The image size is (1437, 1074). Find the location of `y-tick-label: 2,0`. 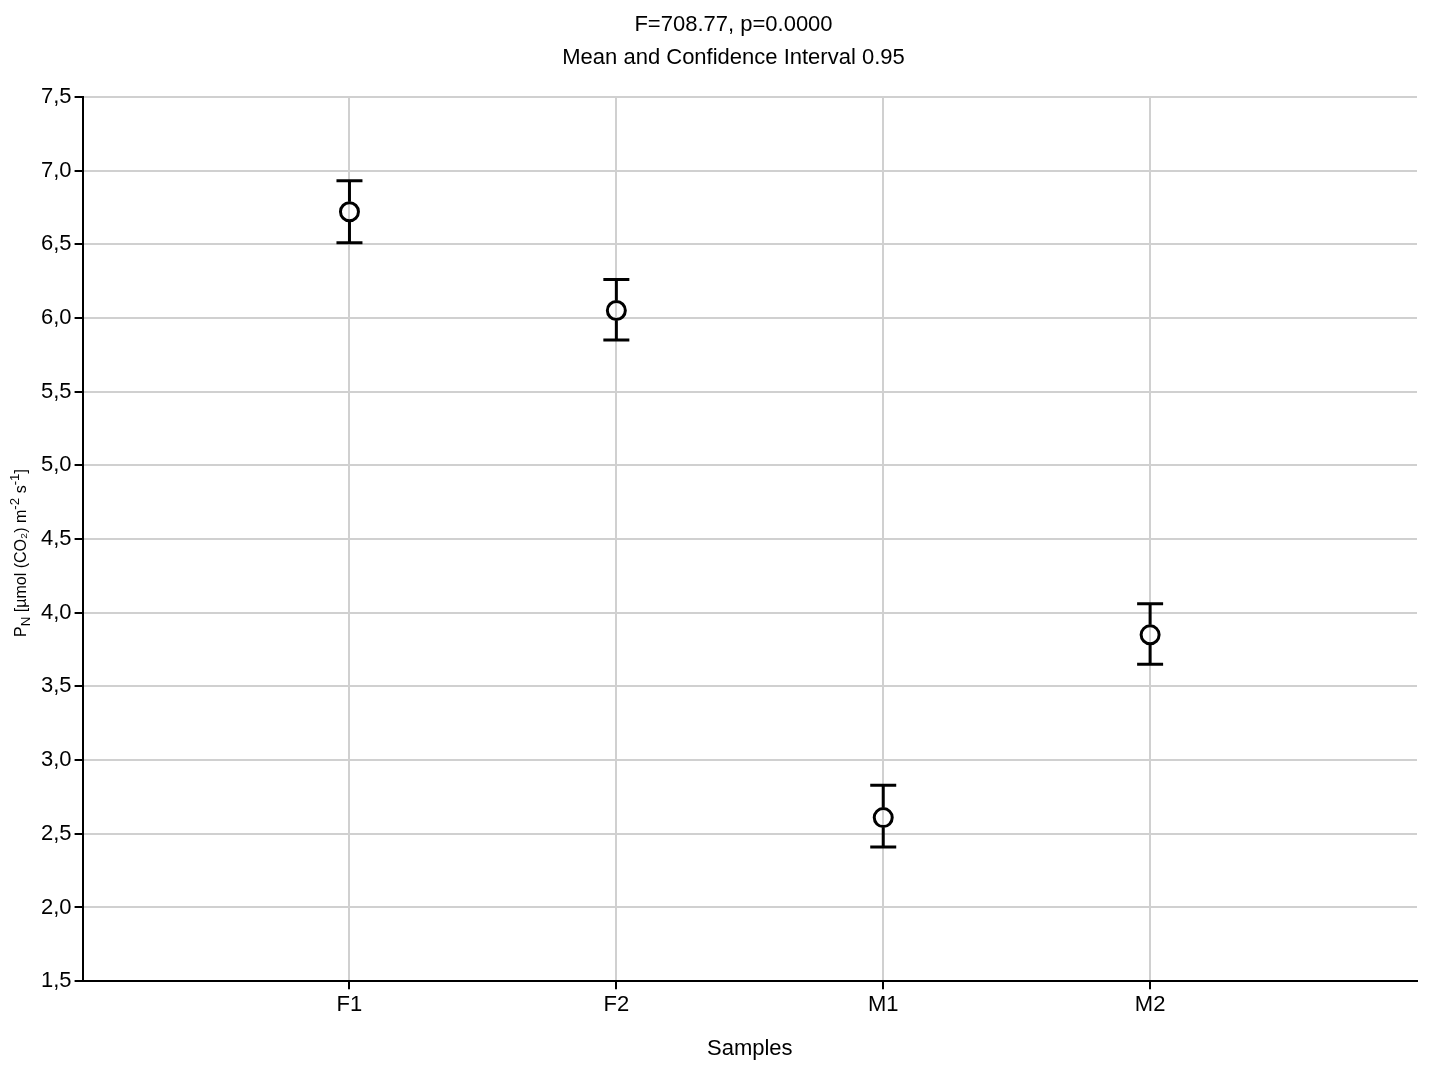

y-tick-label: 2,0 is located at coordinates (56, 906).